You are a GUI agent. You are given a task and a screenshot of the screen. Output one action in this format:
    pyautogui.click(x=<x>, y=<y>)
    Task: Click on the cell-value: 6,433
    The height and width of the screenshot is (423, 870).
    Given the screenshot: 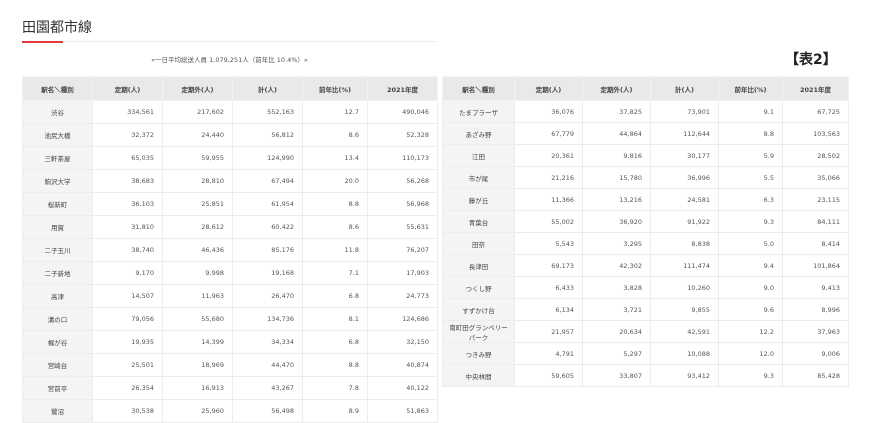 What is the action you would take?
    pyautogui.click(x=548, y=287)
    